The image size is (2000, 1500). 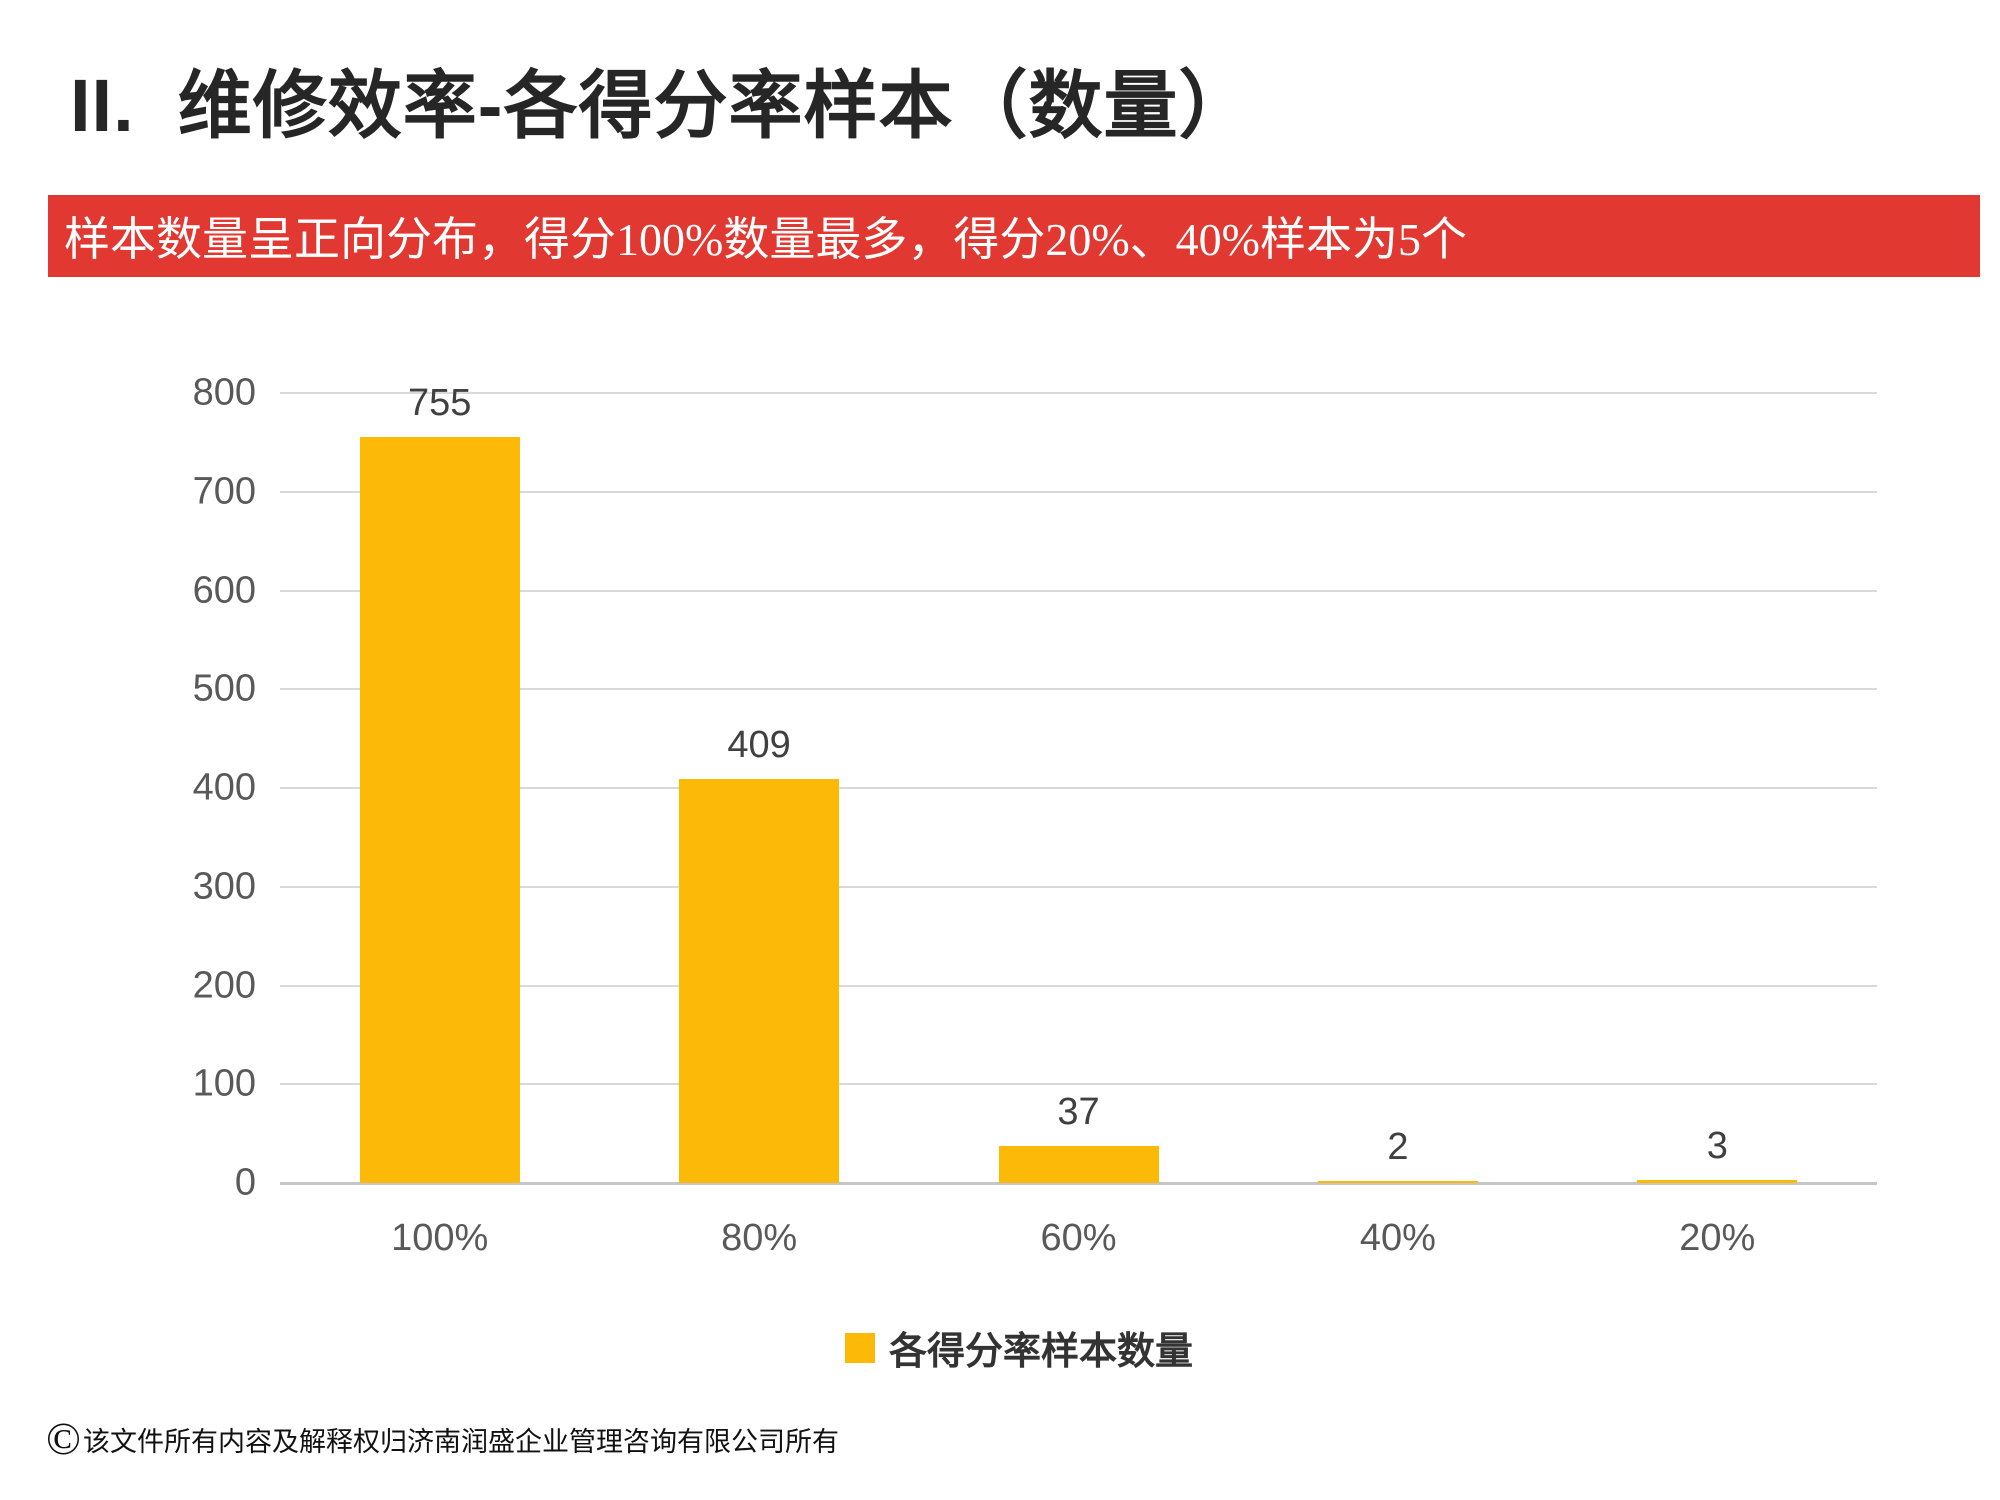 What do you see at coordinates (224, 392) in the screenshot?
I see `y-axis-tick-label: 800` at bounding box center [224, 392].